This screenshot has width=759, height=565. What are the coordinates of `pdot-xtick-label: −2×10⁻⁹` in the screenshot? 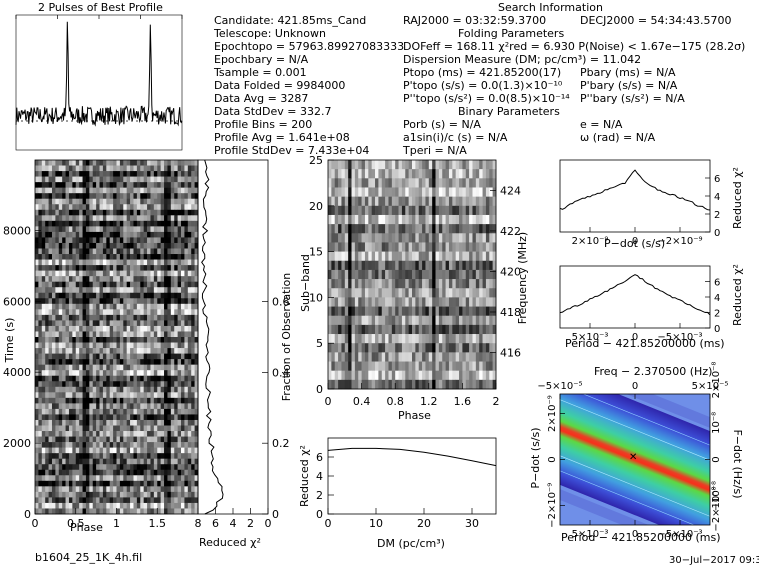 It's located at (679, 241).